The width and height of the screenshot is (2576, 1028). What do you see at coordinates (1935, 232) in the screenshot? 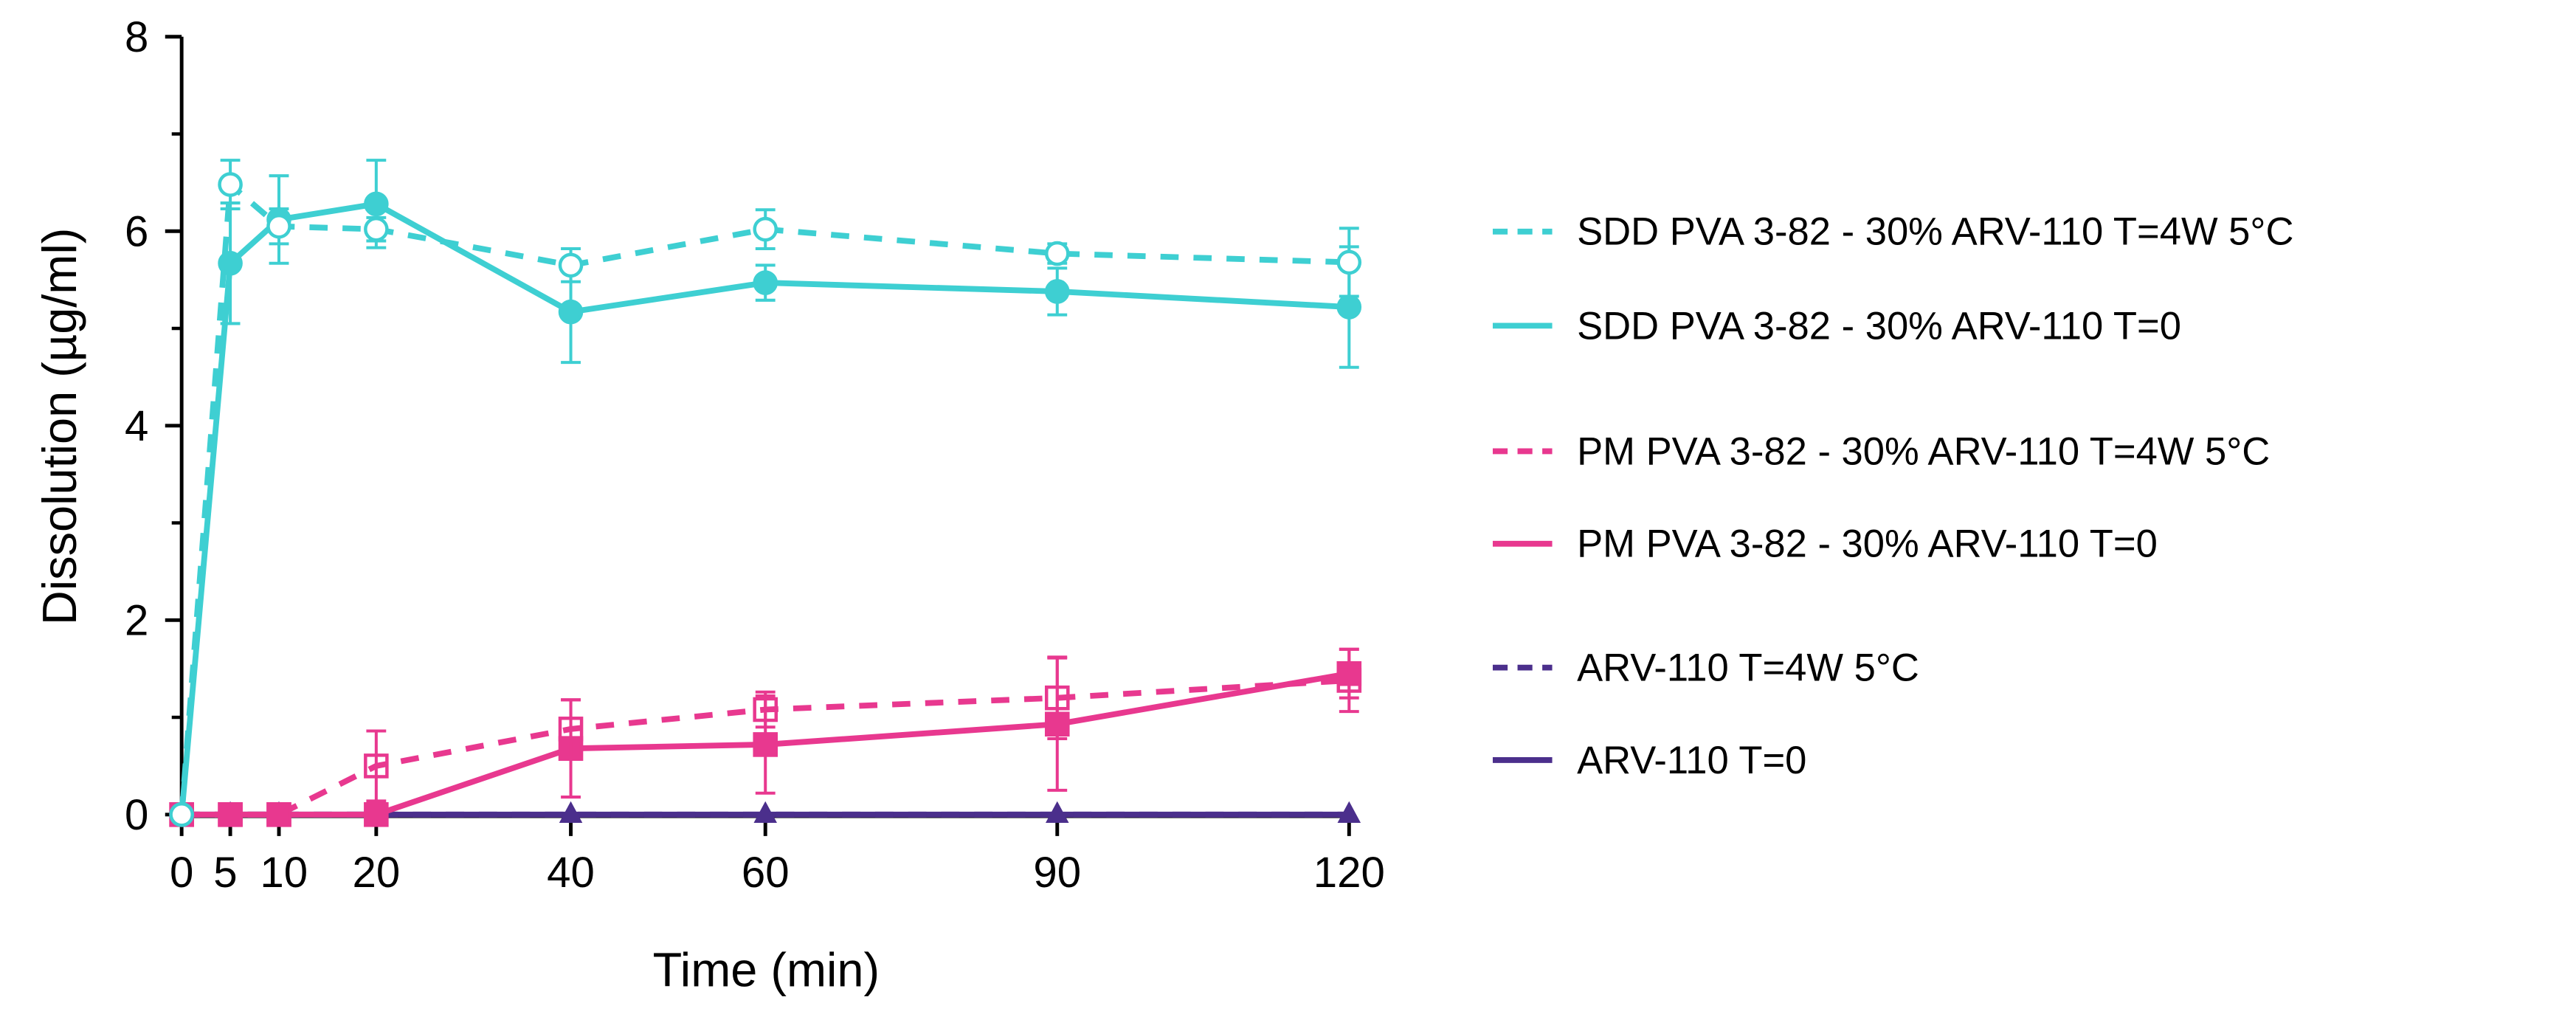
I see `legend-label: SDD PVA 3-82 - 30% ARV-110 T=4W 5°C` at bounding box center [1935, 232].